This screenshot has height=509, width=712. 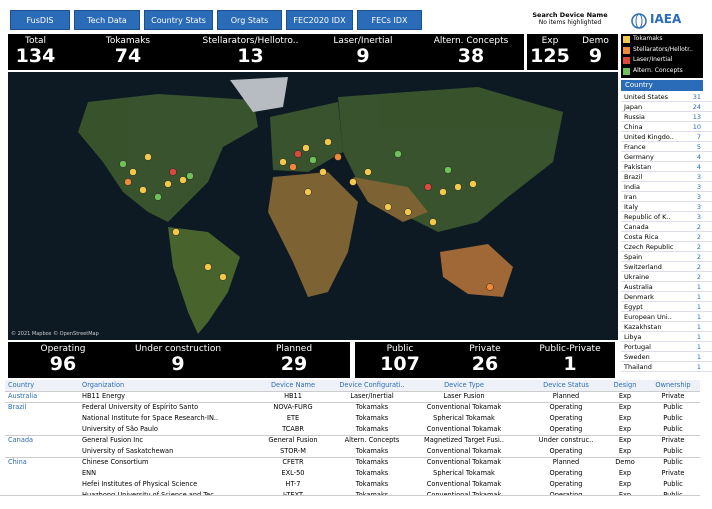 I want to click on country-cell: Canada, so click(x=21, y=440).